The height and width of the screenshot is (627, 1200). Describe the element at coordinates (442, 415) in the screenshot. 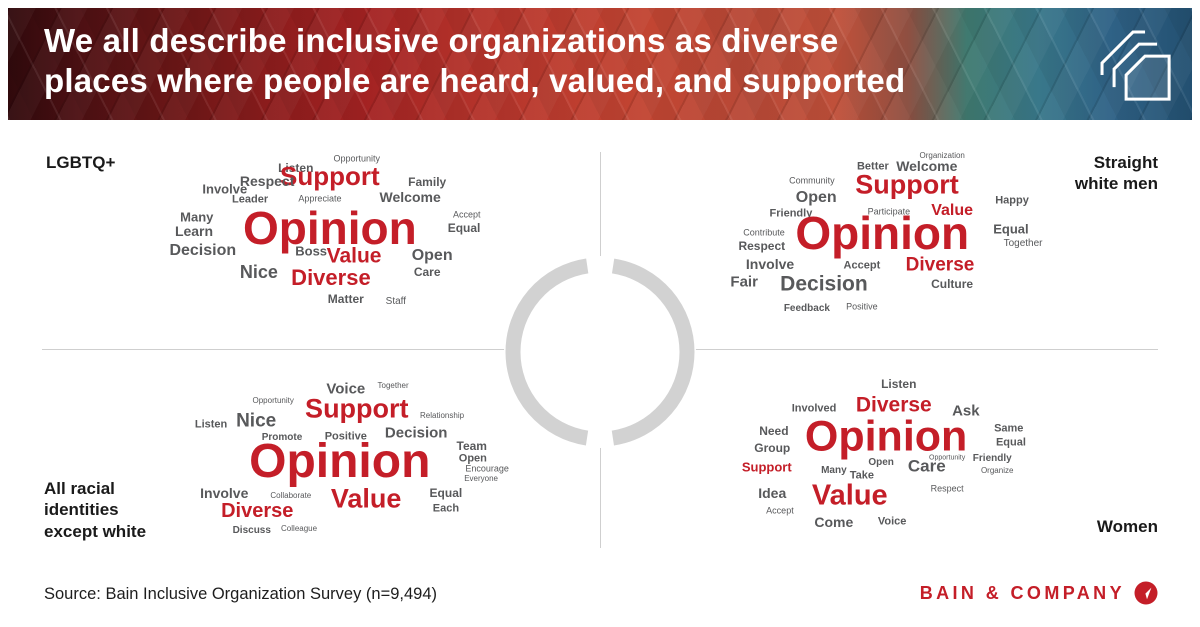

I see `cloud-word: Relationship` at that location.